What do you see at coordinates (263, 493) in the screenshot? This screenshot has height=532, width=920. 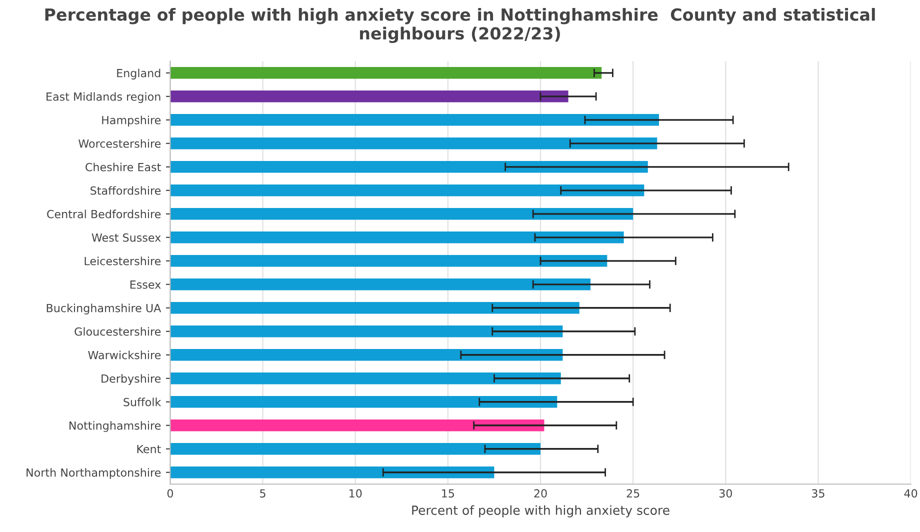 I see `x-tick-label: 5` at bounding box center [263, 493].